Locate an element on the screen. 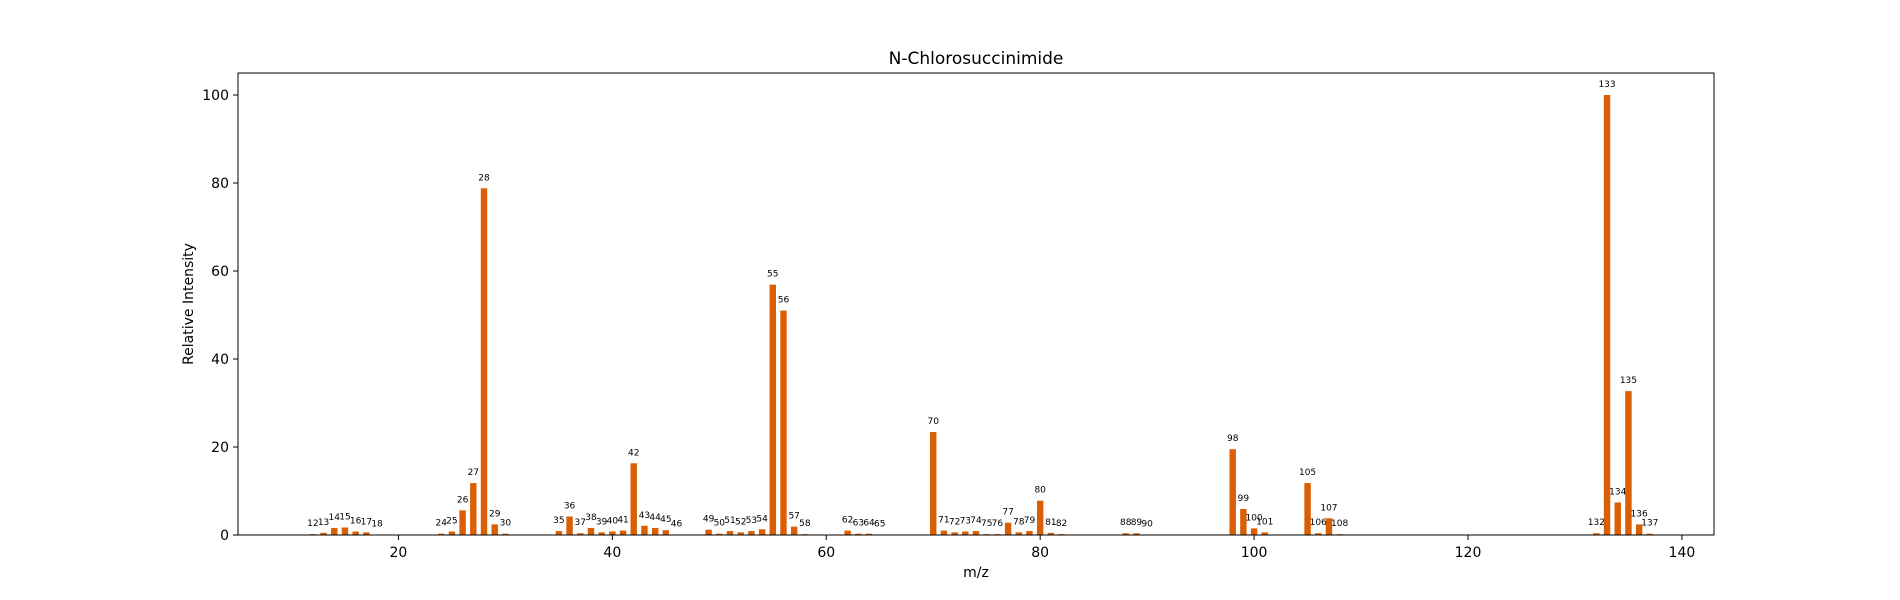 The height and width of the screenshot is (600, 1900). bar-label-mz-15: 15 is located at coordinates (344, 518).